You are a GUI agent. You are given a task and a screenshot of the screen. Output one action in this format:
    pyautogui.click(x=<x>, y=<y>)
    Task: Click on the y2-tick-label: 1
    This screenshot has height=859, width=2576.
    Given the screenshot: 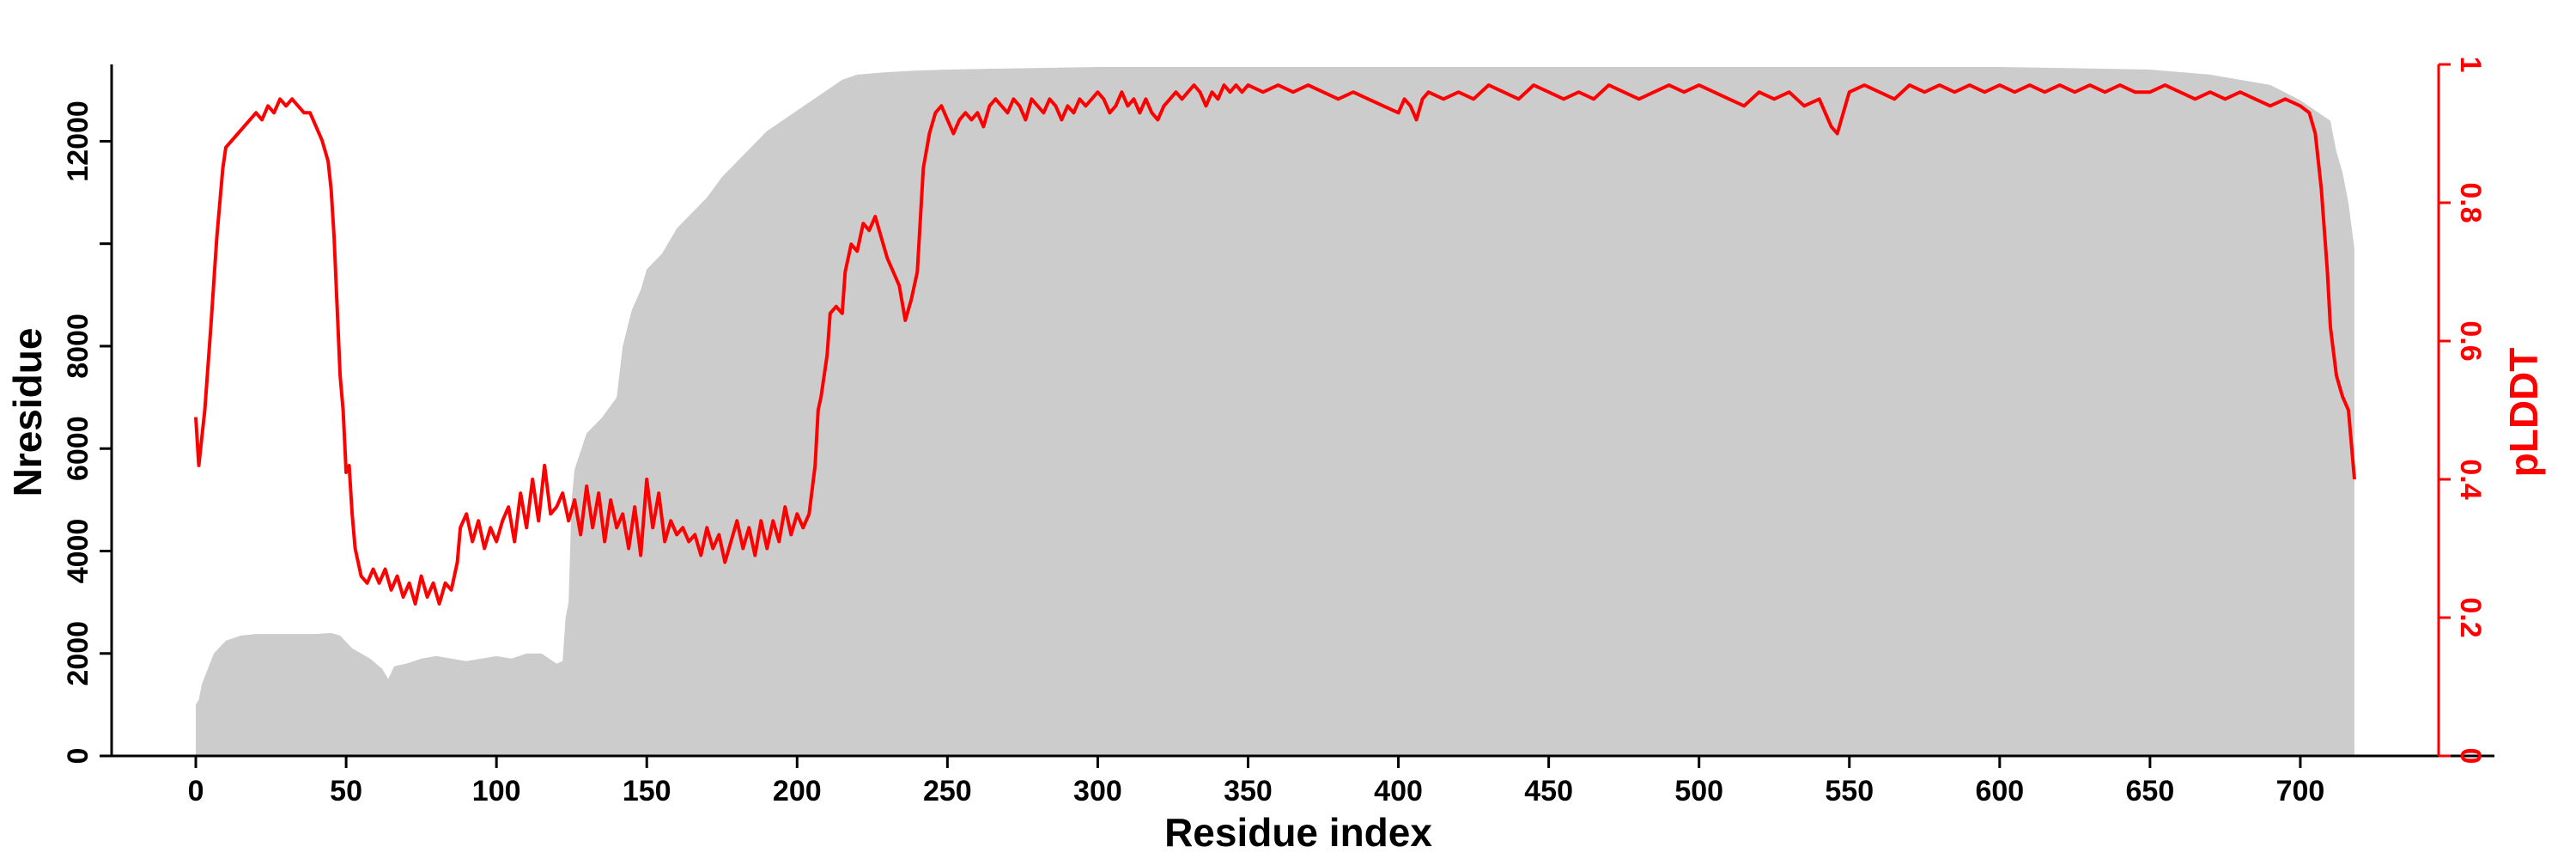 What is the action you would take?
    pyautogui.click(x=2470, y=65)
    